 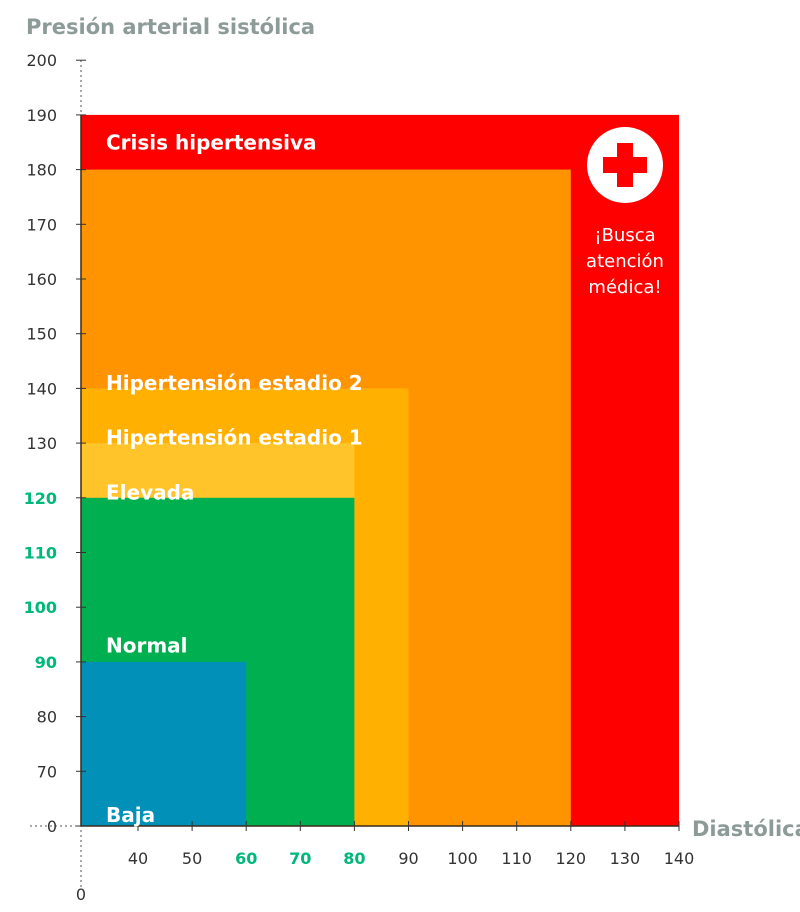 I want to click on y-tick-label: 130, so click(x=41, y=443).